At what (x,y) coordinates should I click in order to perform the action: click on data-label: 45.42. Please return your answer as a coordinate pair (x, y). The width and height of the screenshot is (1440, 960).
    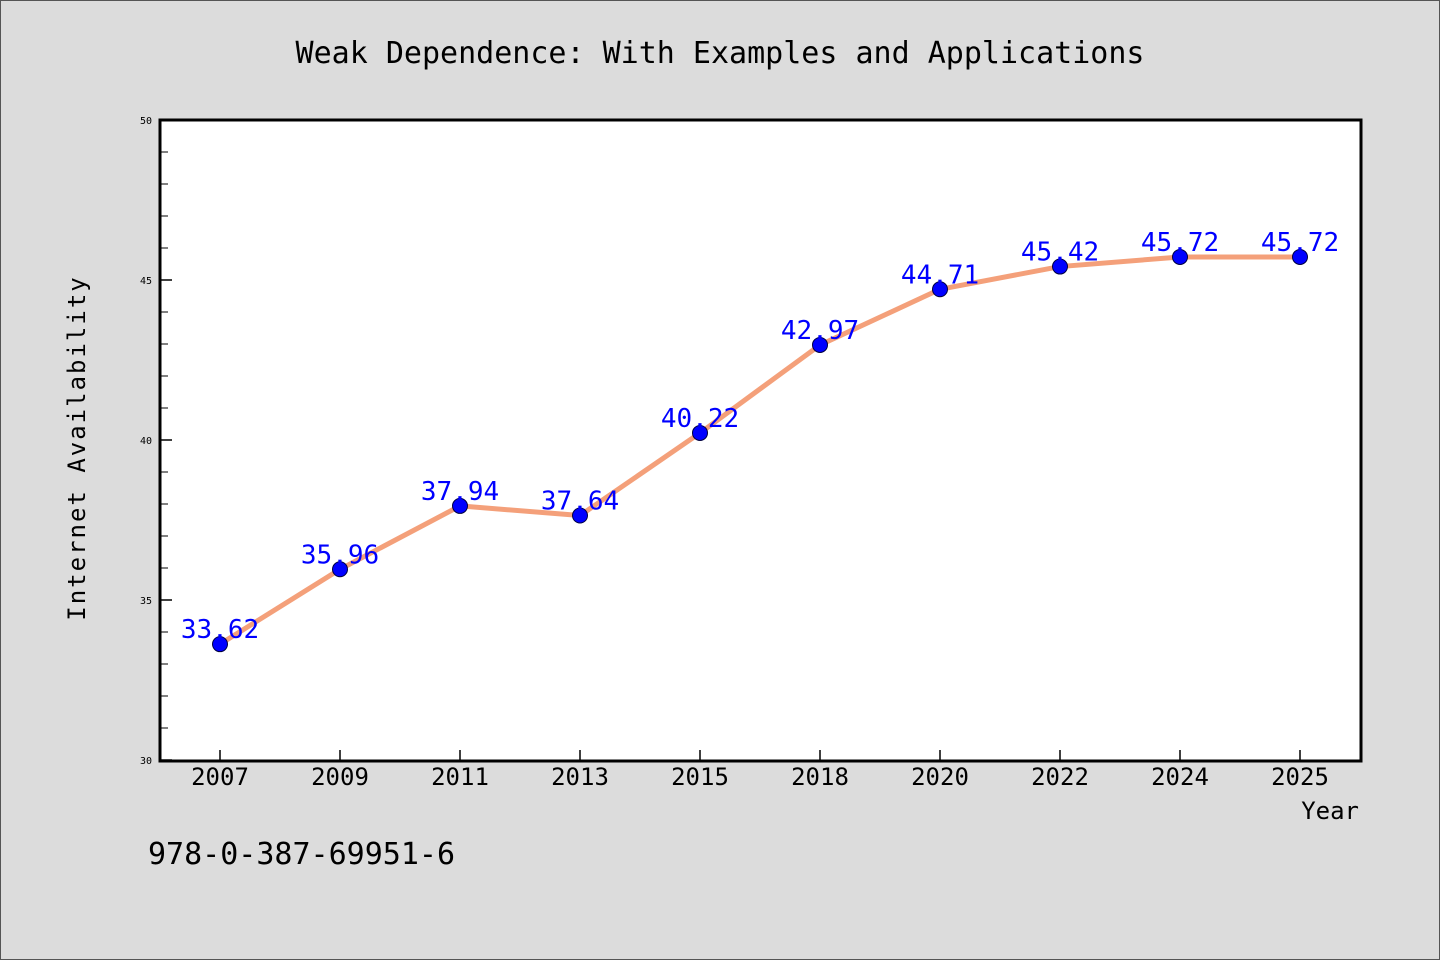
    Looking at the image, I should click on (1060, 253).